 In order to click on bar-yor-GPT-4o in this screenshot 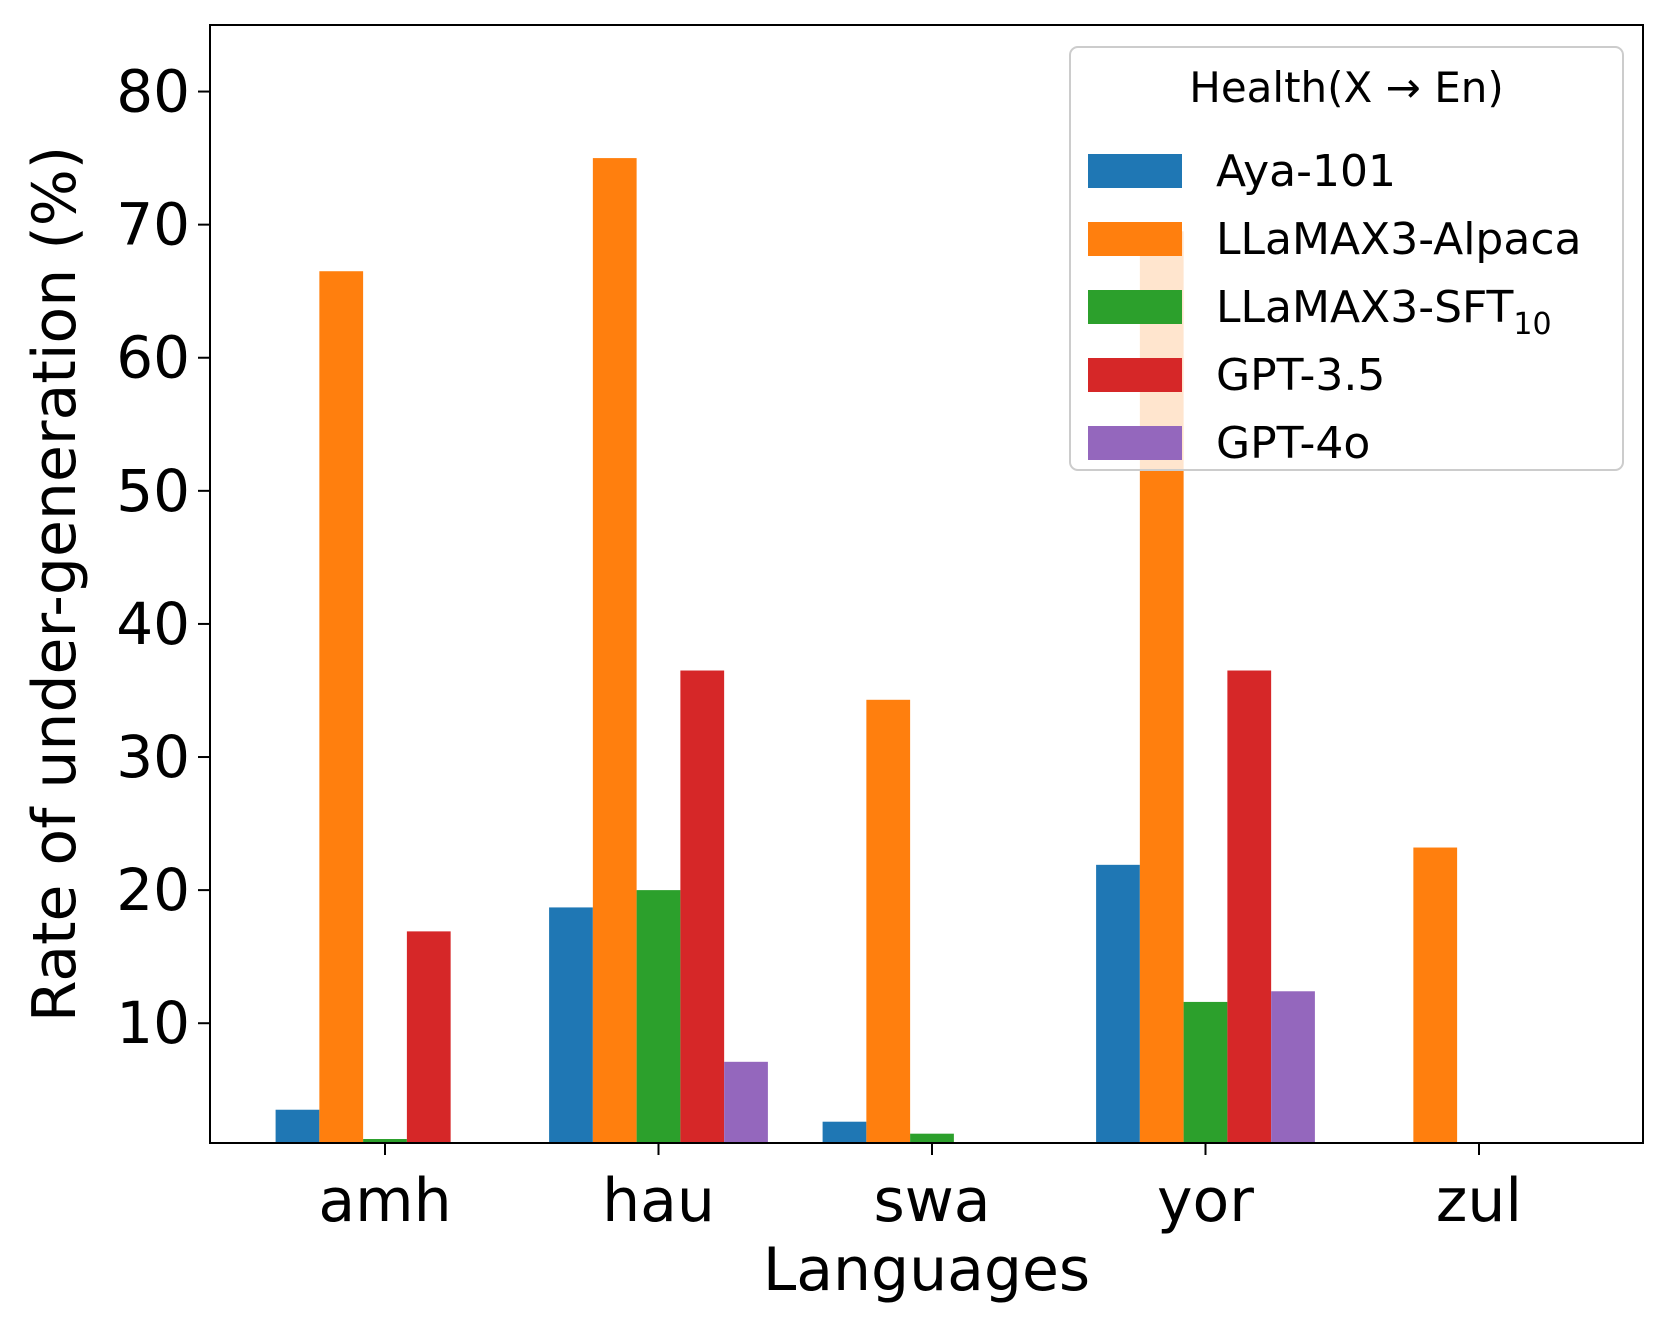, I will do `click(1293, 1067)`.